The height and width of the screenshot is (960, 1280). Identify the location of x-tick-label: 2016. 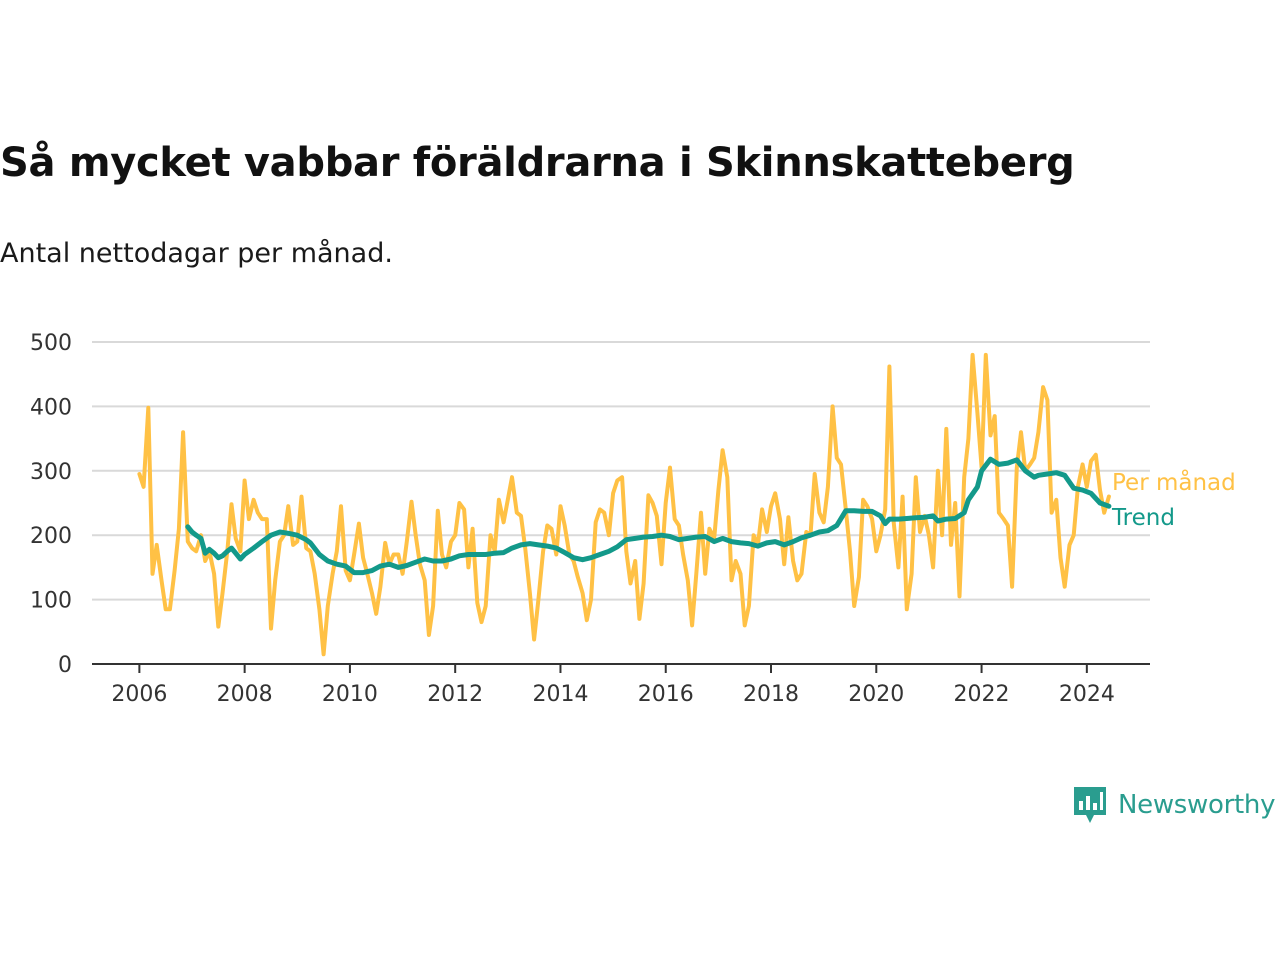
(666, 694).